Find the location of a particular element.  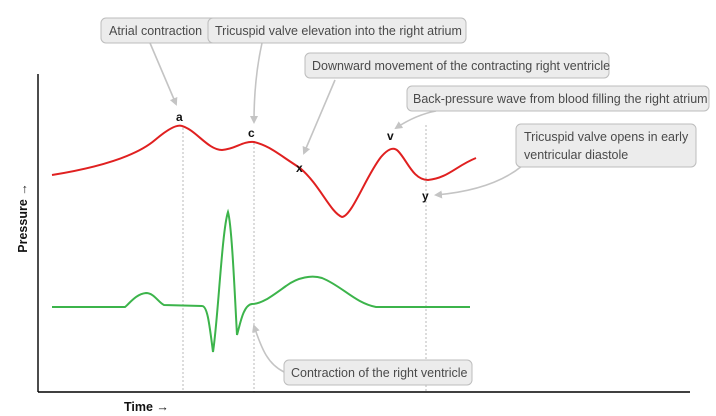

x-axis-label: Time → is located at coordinates (146, 407).